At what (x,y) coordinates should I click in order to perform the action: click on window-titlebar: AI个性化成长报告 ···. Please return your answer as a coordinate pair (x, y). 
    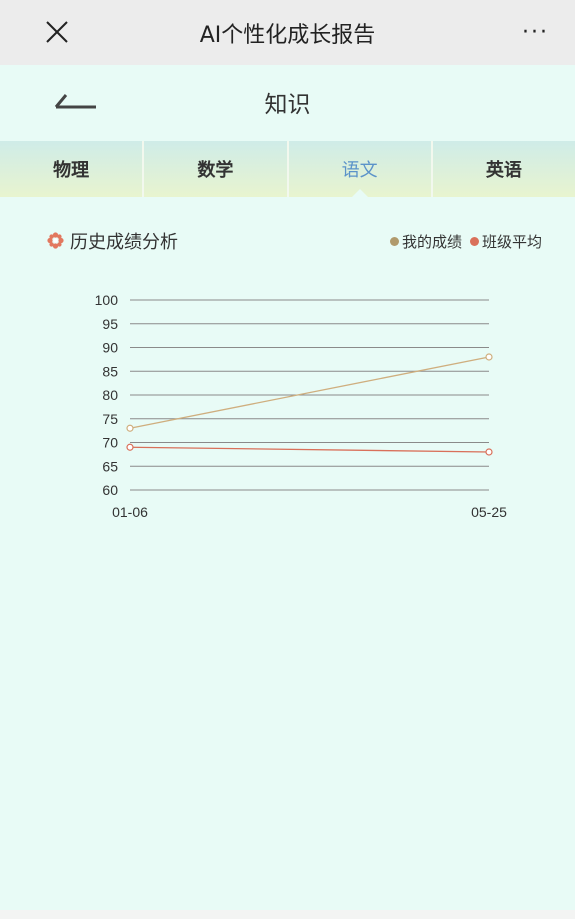
    Looking at the image, I should click on (287, 32).